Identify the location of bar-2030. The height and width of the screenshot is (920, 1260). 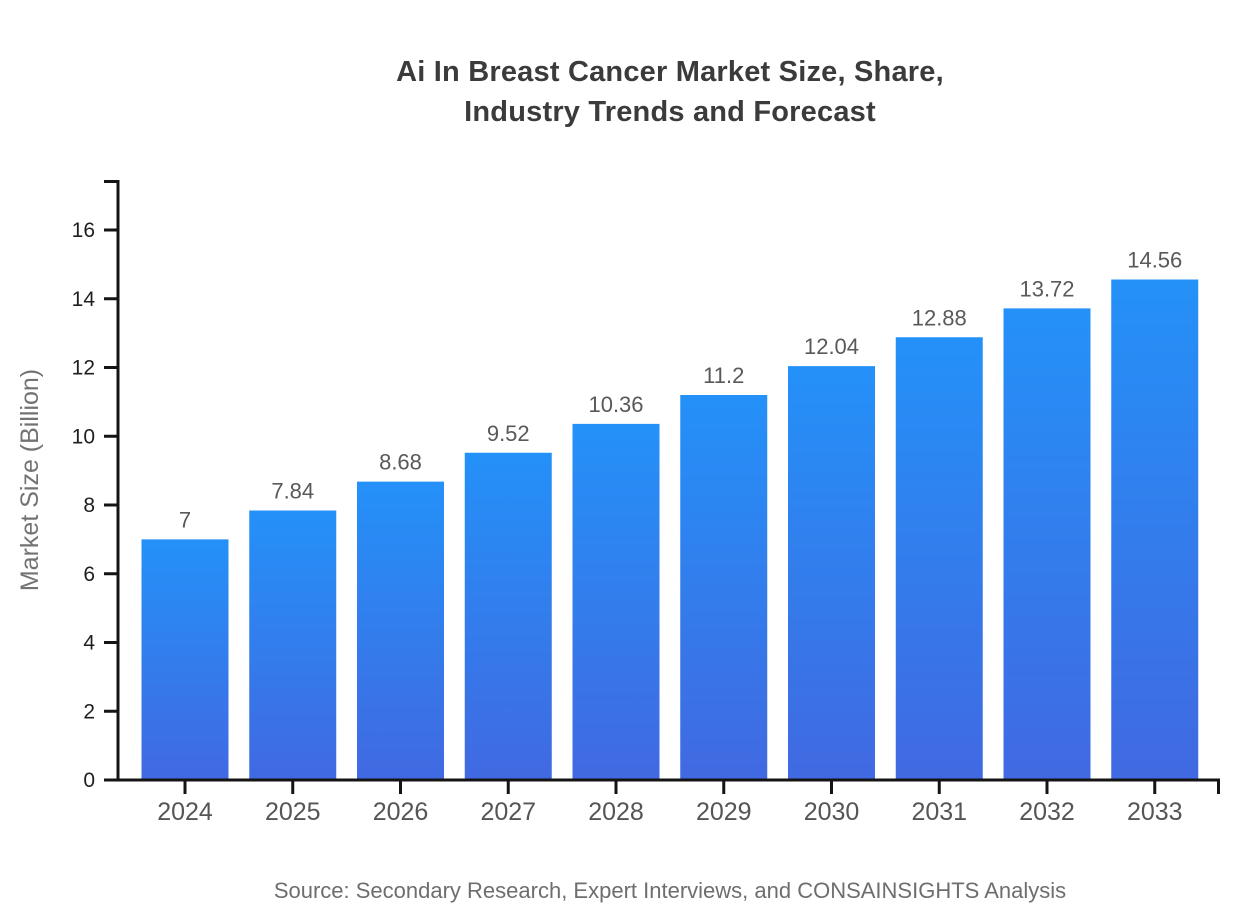
(831, 573).